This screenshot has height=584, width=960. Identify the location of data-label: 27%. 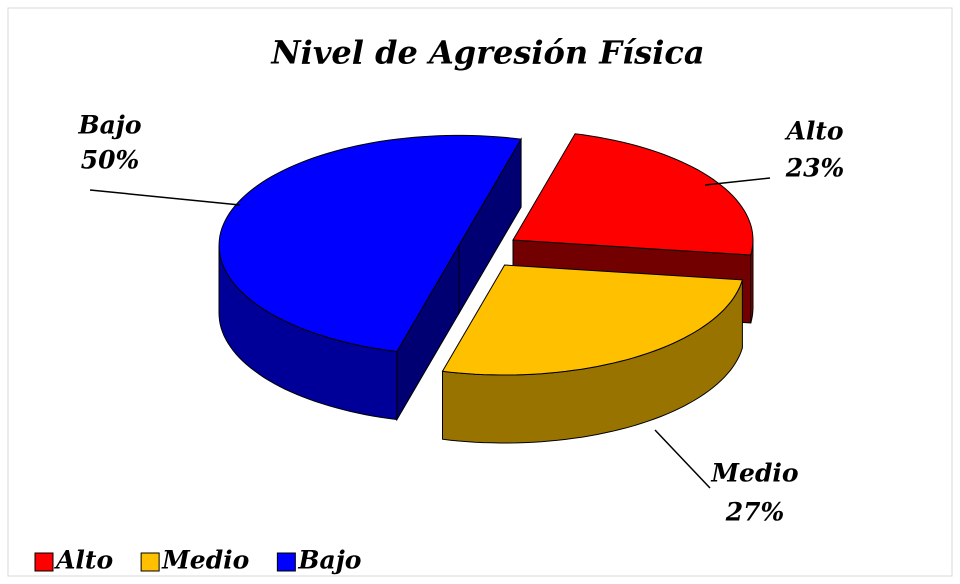
(755, 512).